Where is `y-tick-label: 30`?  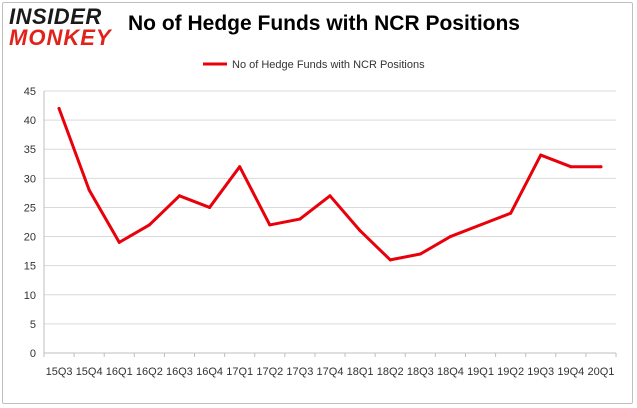
y-tick-label: 30 is located at coordinates (30, 179).